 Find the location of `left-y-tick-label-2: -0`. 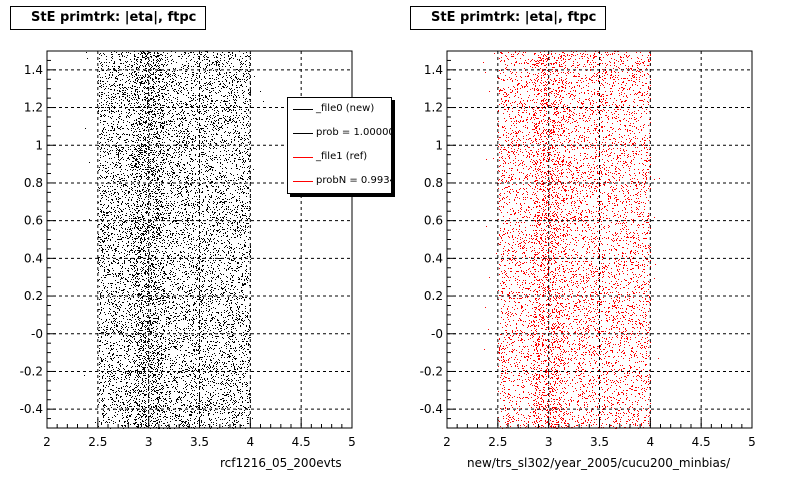

left-y-tick-label-2: -0 is located at coordinates (37, 334).